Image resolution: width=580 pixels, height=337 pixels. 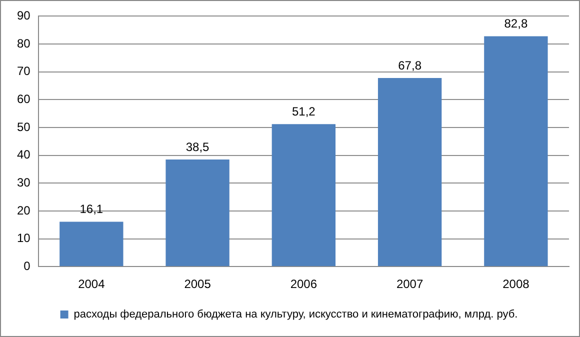 I want to click on y-tick-label: 20, so click(x=23, y=210).